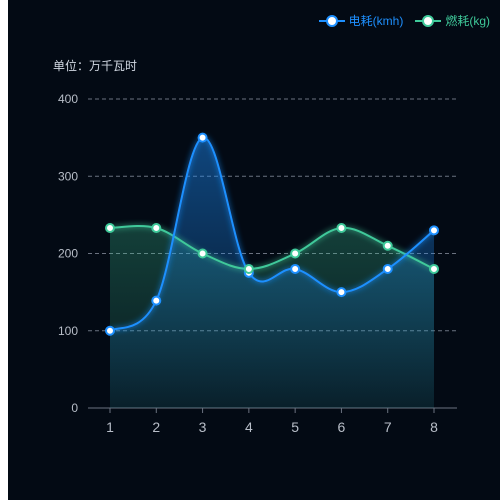 The height and width of the screenshot is (500, 500). I want to click on legend-swatch-fuel, so click(428, 21).